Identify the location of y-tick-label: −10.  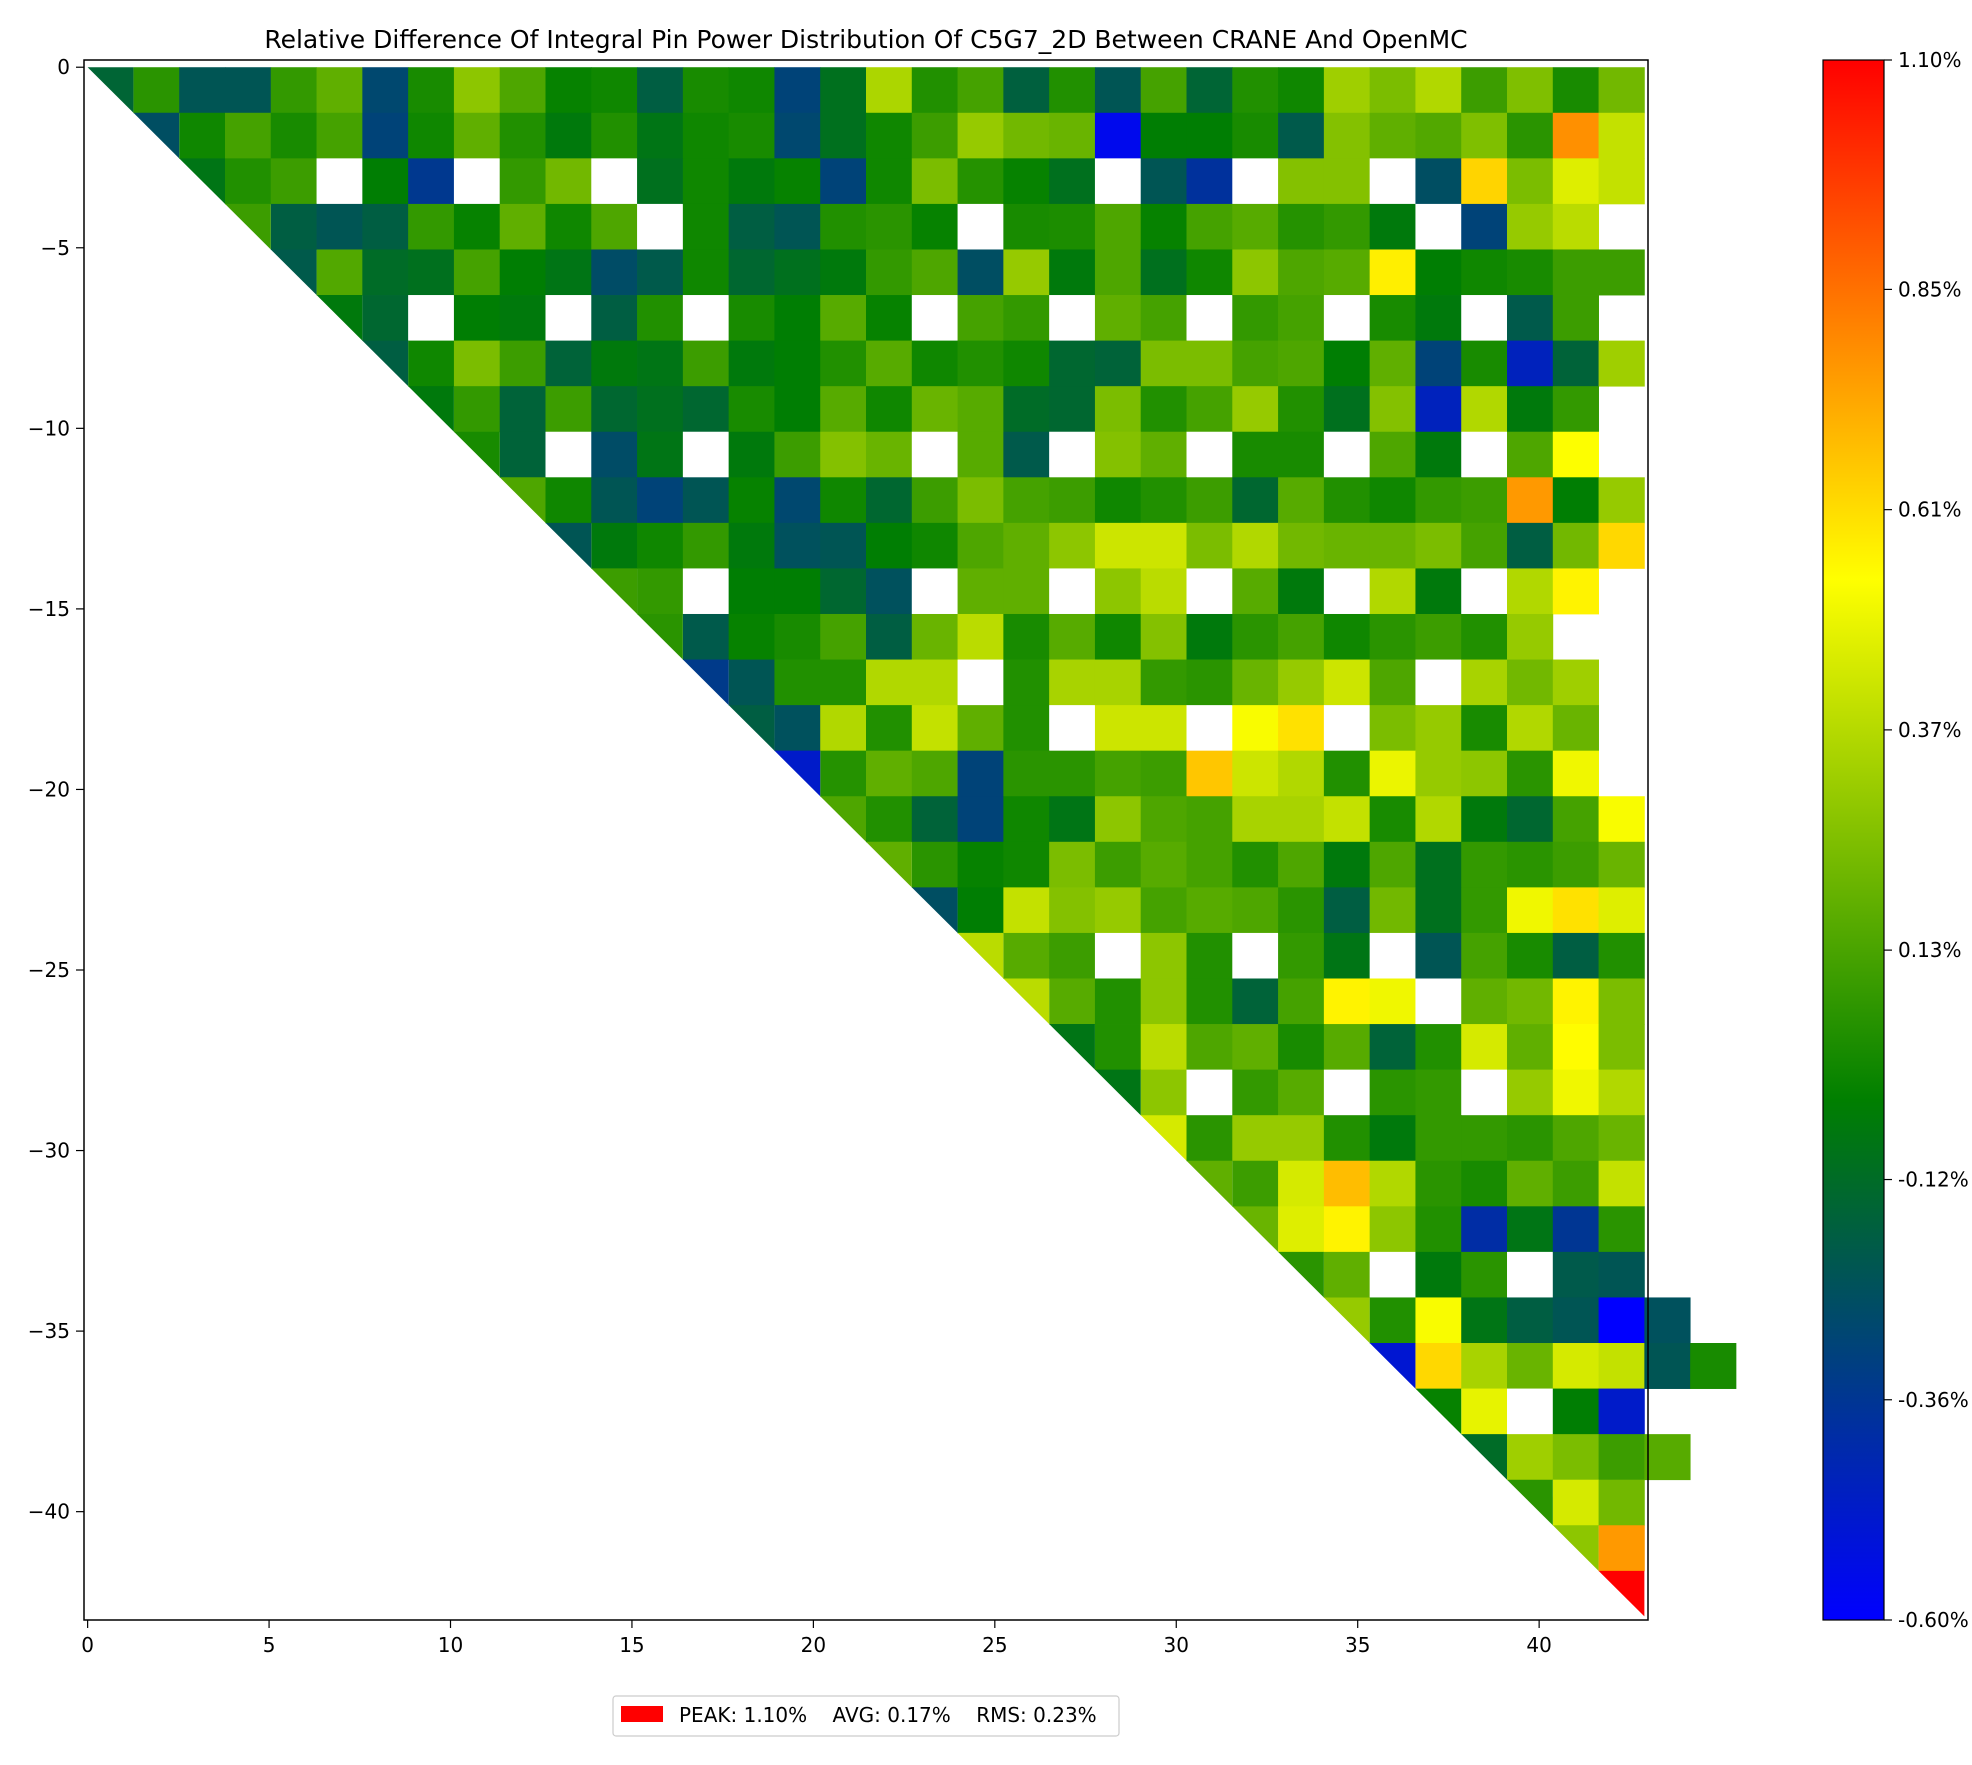
(49, 428).